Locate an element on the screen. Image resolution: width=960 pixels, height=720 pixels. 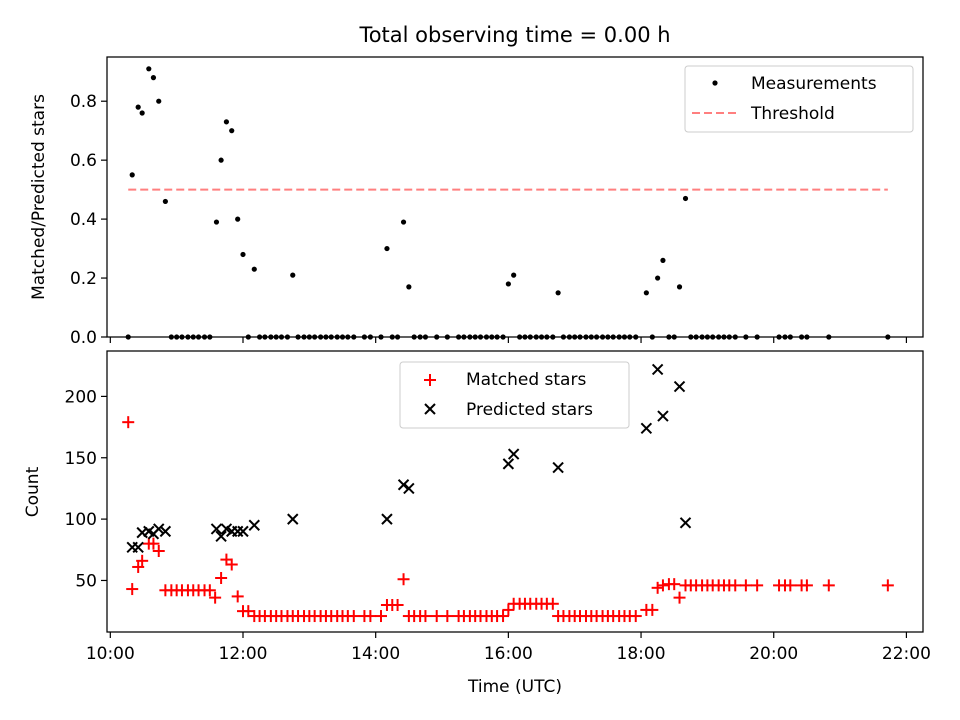
count-x-tick-label: 20:00 is located at coordinates (773, 654).